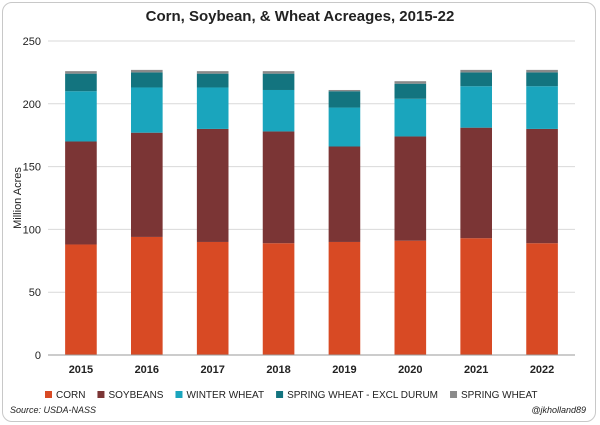  I want to click on legend-label-1: SOYBEANS, so click(135, 395).